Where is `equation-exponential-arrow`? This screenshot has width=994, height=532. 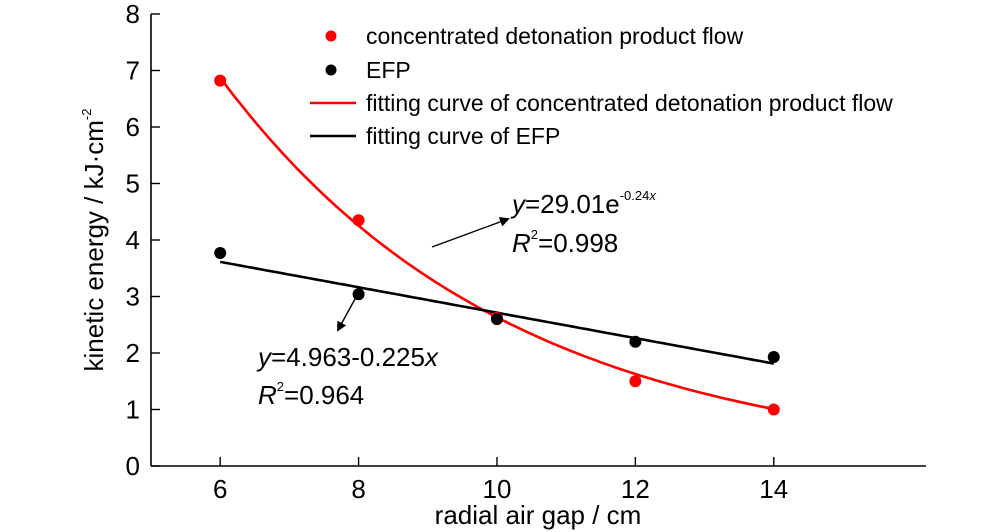 equation-exponential-arrow is located at coordinates (470, 232).